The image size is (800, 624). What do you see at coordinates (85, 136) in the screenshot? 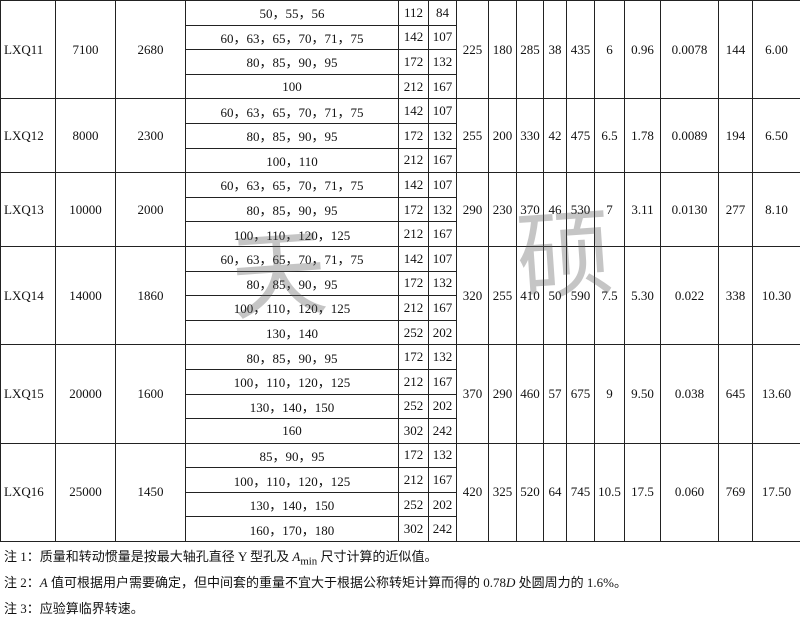
I see `torque: 8000` at bounding box center [85, 136].